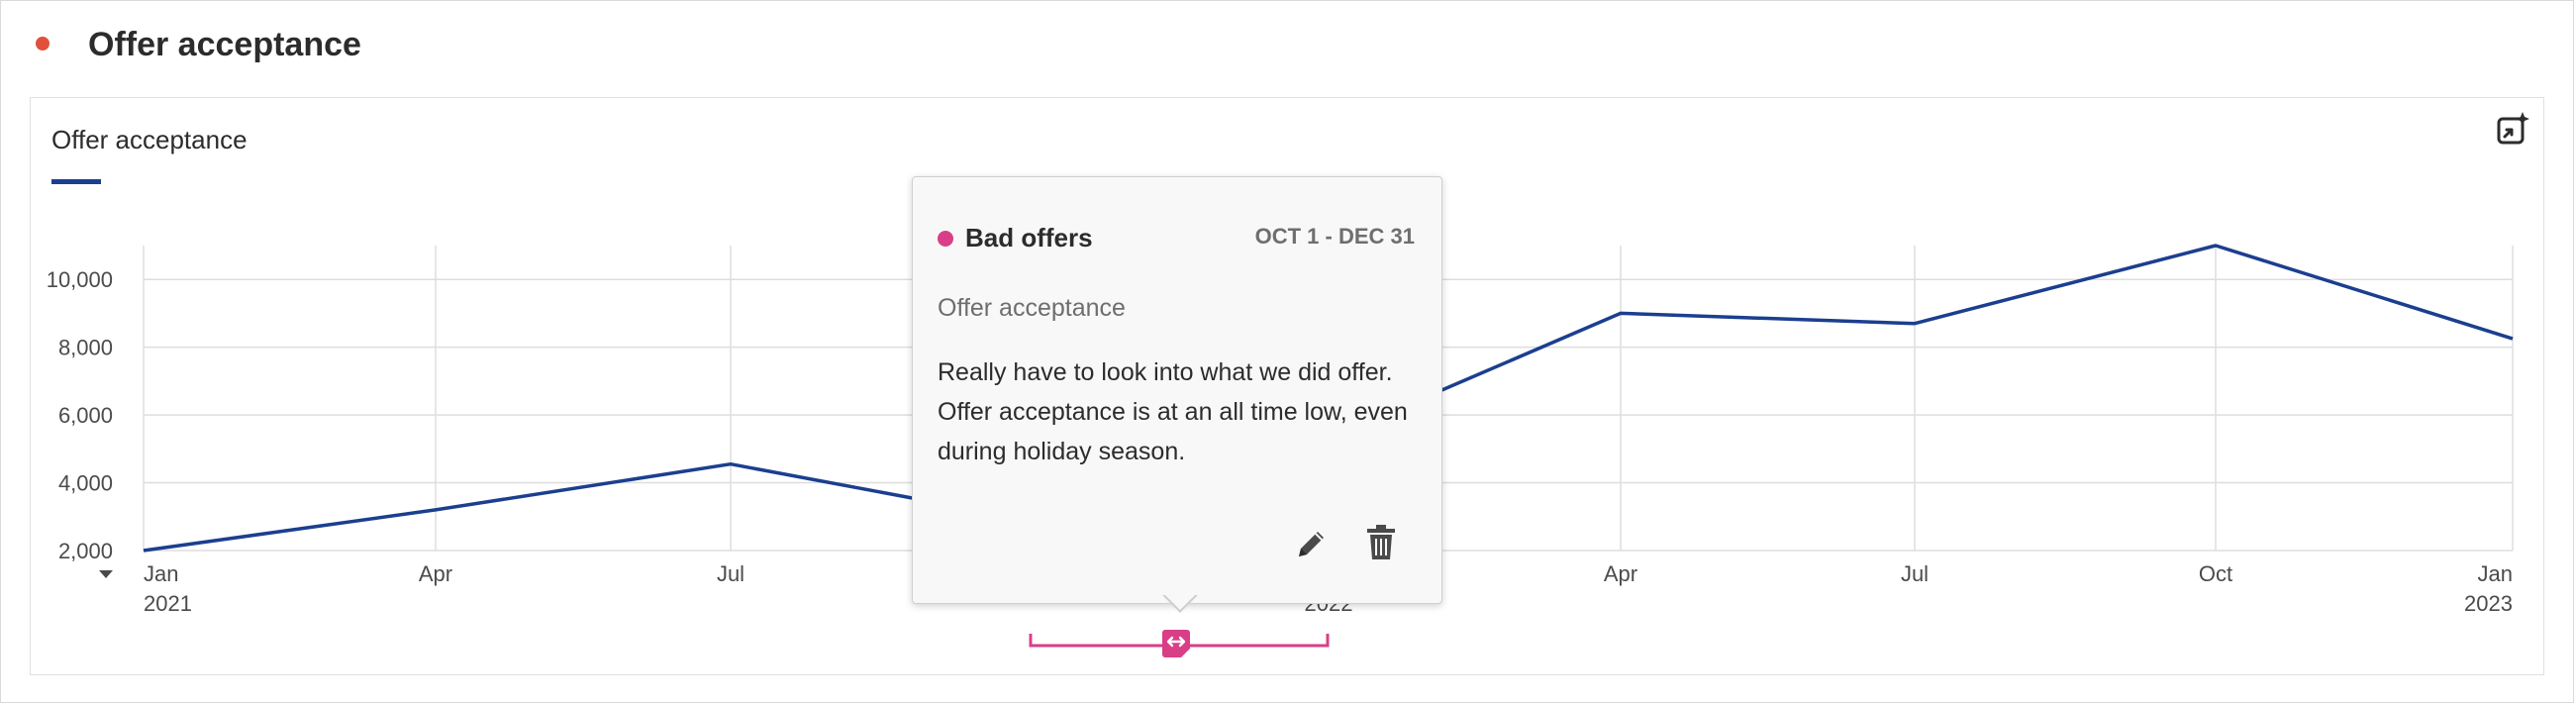  Describe the element at coordinates (1312, 543) in the screenshot. I see `pencil-icon` at that location.